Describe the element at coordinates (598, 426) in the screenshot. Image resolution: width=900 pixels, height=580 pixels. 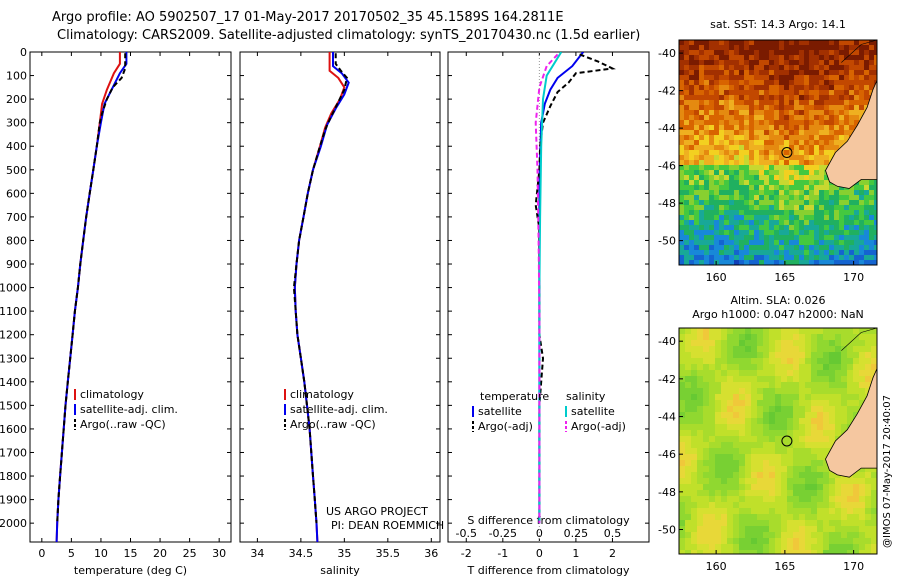
I see `diff-legend-label: Argo(-adj)` at that location.